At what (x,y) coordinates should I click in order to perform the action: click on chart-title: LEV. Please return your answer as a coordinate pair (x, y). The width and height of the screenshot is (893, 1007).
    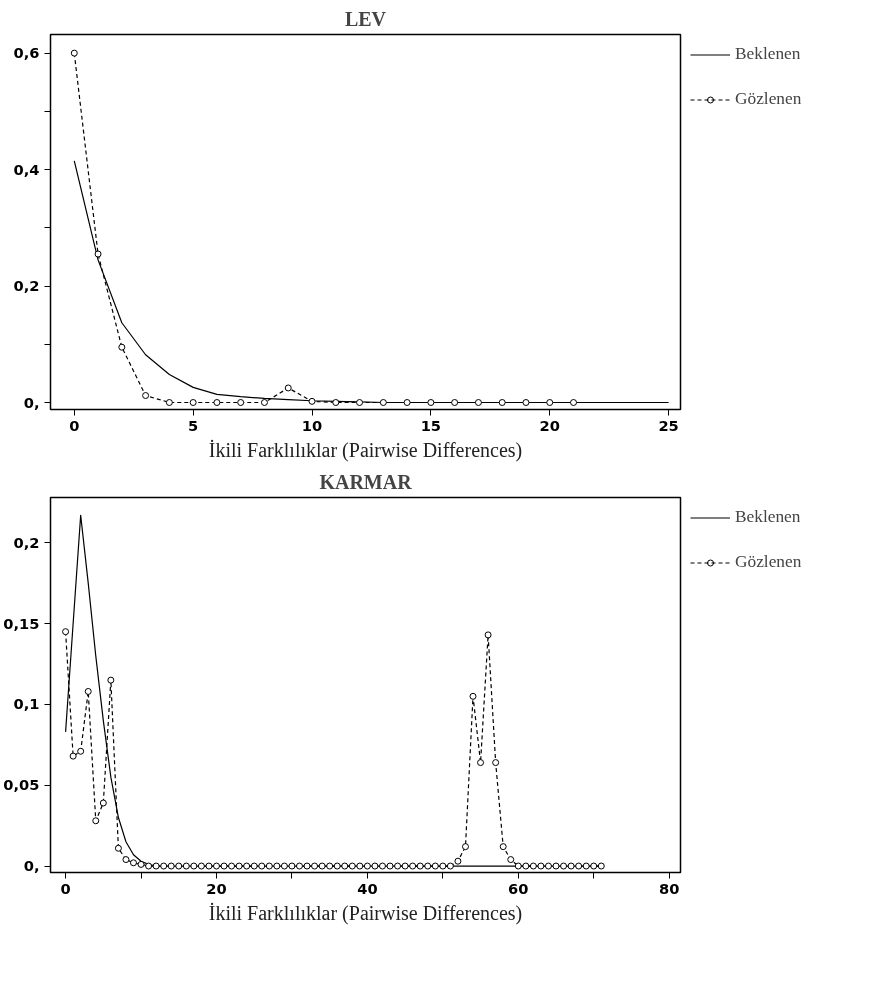
    Looking at the image, I should click on (365, 18).